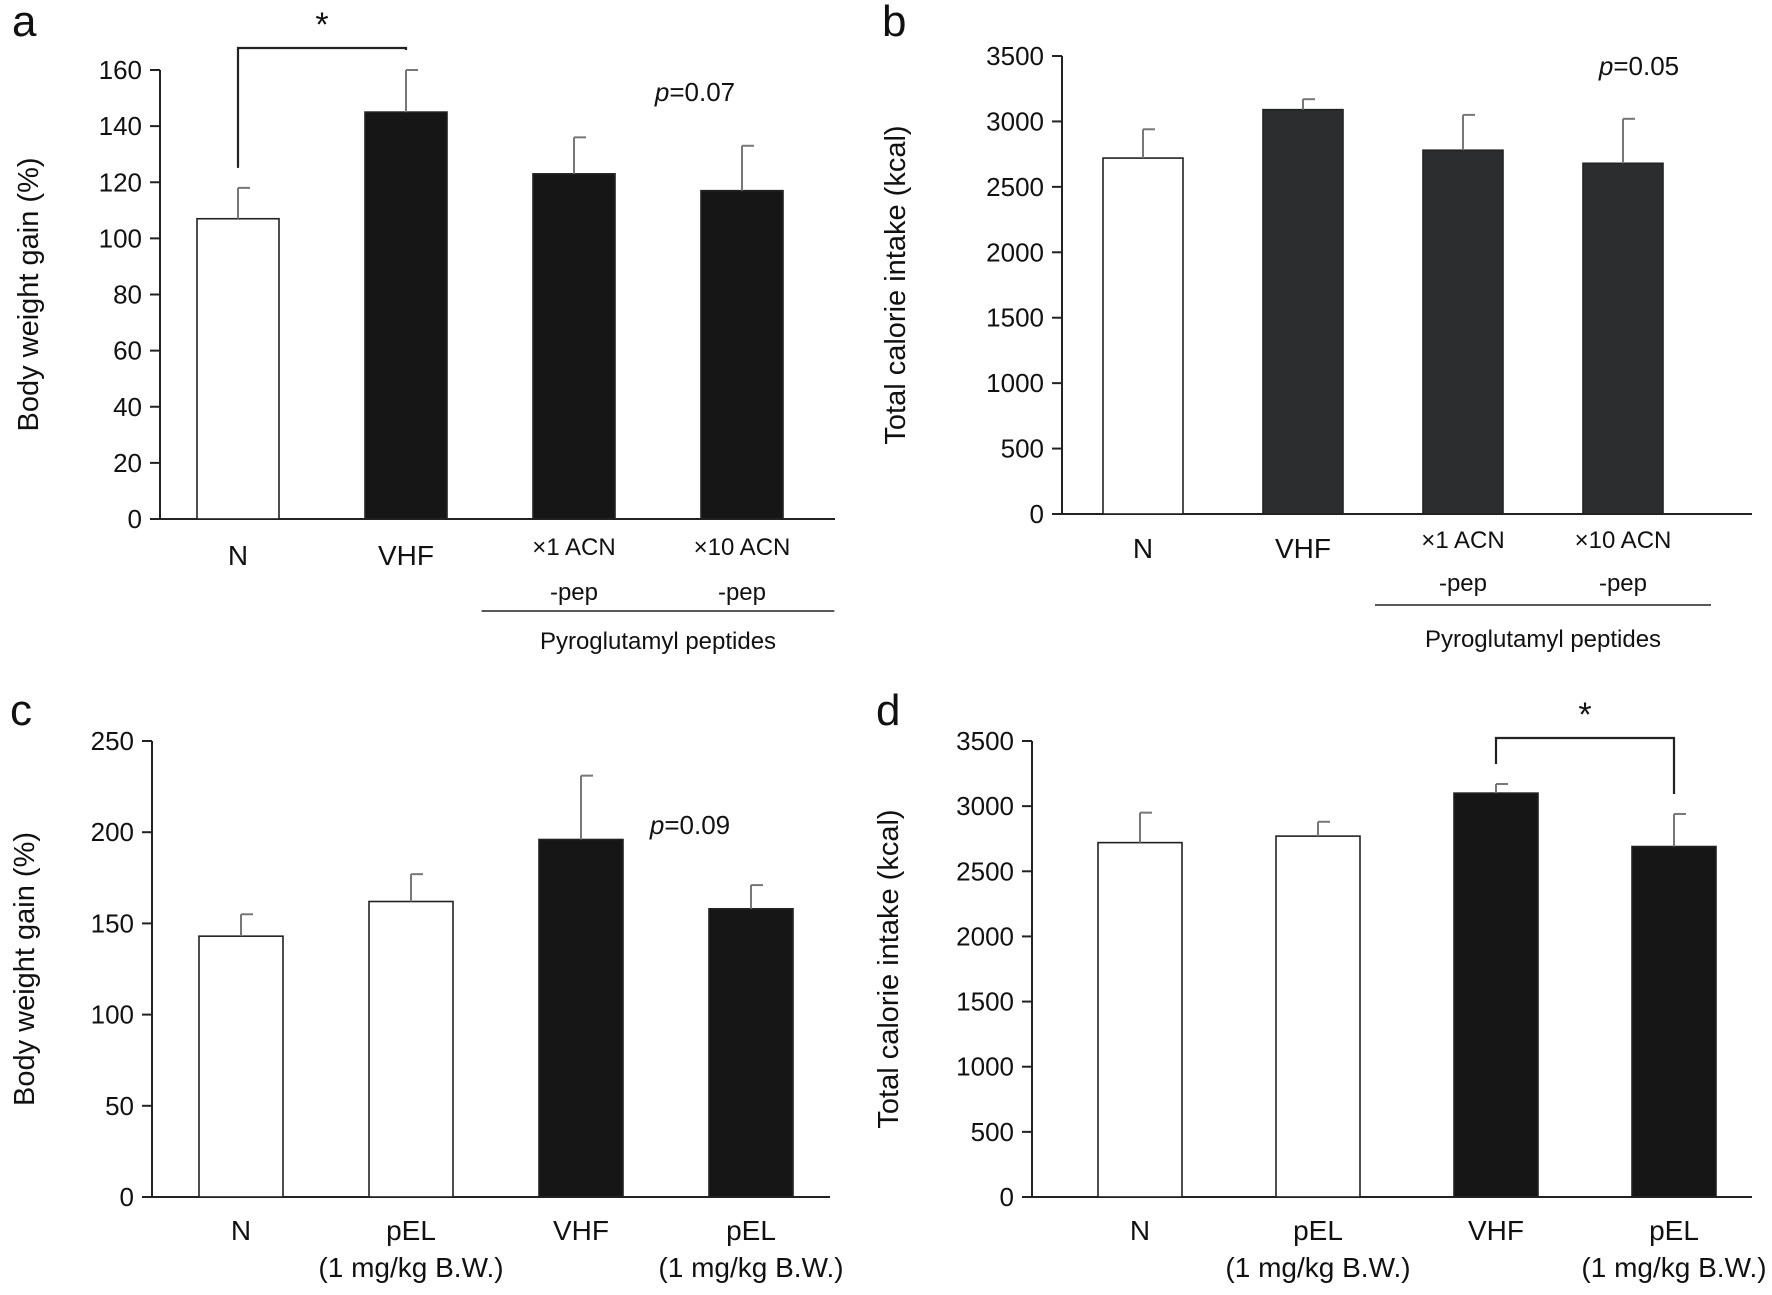 The image size is (1772, 1295). What do you see at coordinates (120, 182) in the screenshot?
I see `y-tick-label: 120` at bounding box center [120, 182].